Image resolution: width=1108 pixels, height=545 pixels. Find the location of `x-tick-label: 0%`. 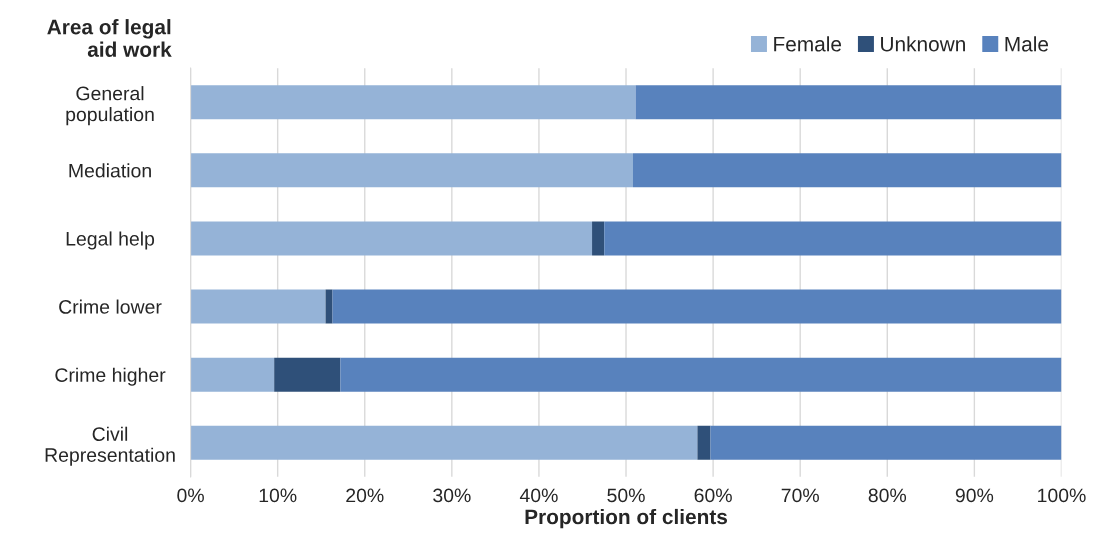

x-tick-label: 0% is located at coordinates (190, 495).